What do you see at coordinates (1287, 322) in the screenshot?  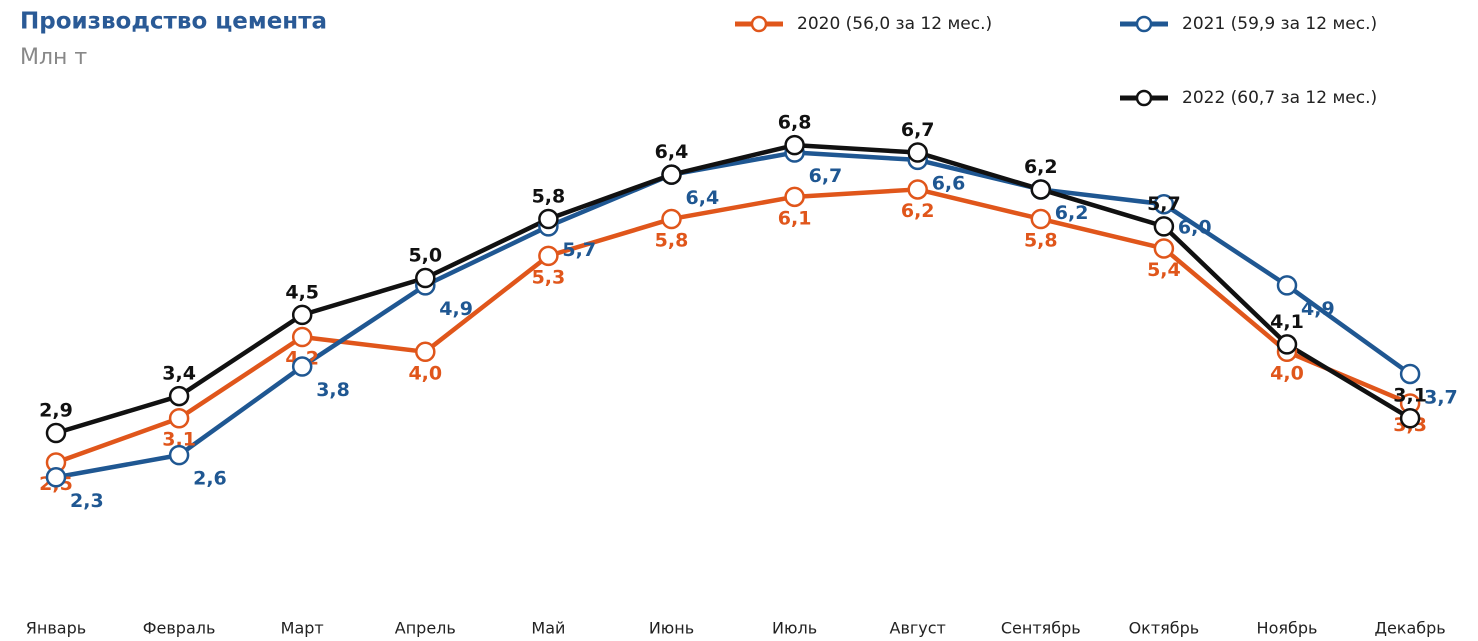 I see `data-label: 4,1` at bounding box center [1287, 322].